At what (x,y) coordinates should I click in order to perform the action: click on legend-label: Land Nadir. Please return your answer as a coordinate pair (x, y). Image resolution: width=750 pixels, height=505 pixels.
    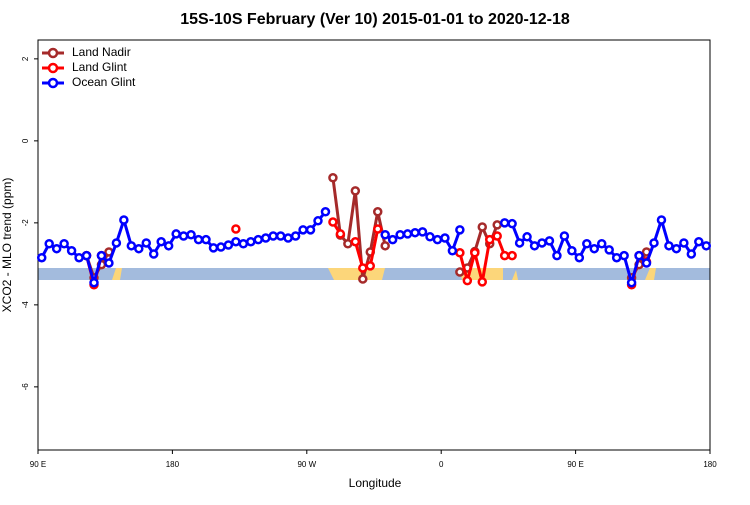
    Looking at the image, I should click on (101, 52).